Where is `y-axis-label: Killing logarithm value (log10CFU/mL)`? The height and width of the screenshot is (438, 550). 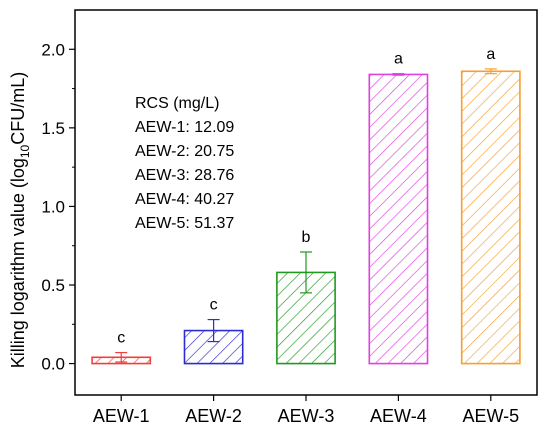 y-axis-label: Killing logarithm value (log10CFU/mL) is located at coordinates (20, 220).